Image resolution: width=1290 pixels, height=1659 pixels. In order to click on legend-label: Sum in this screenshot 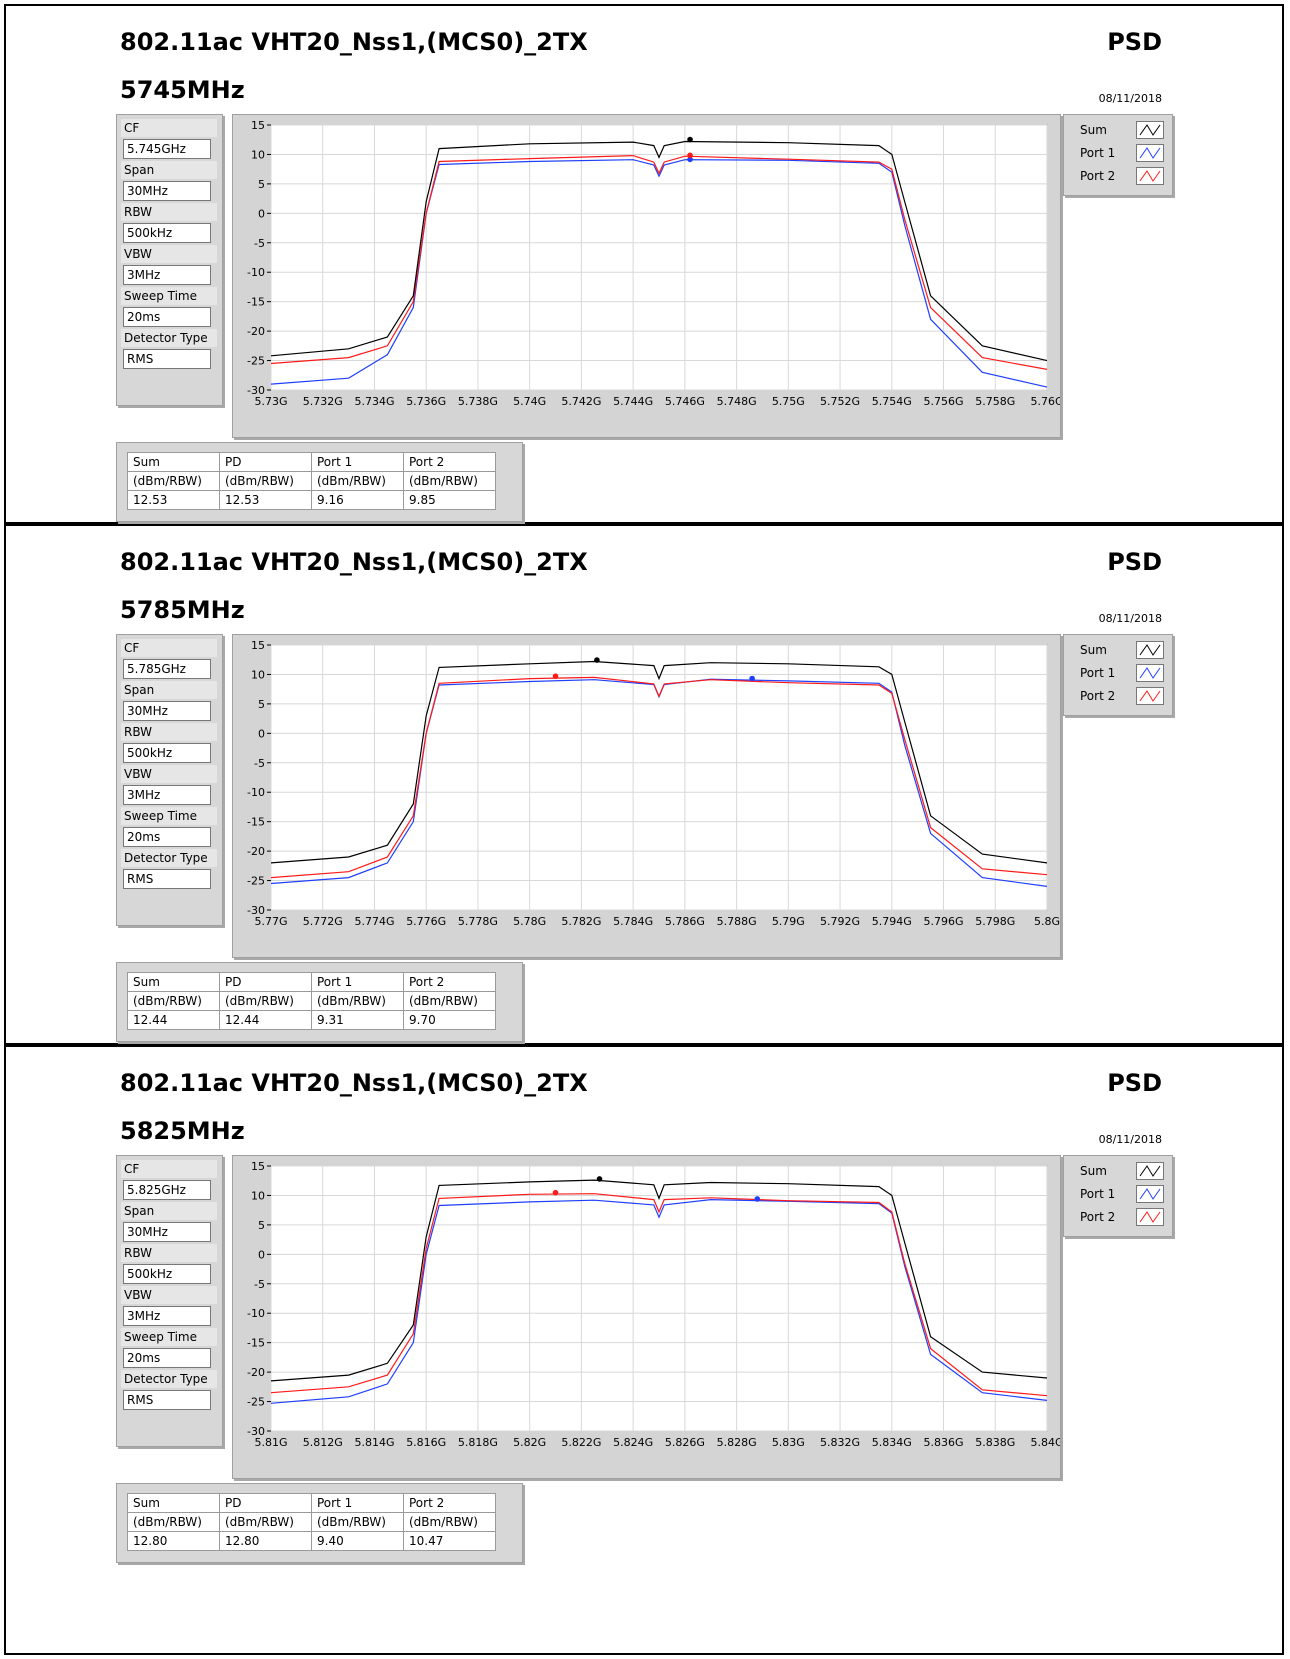, I will do `click(1093, 1171)`.